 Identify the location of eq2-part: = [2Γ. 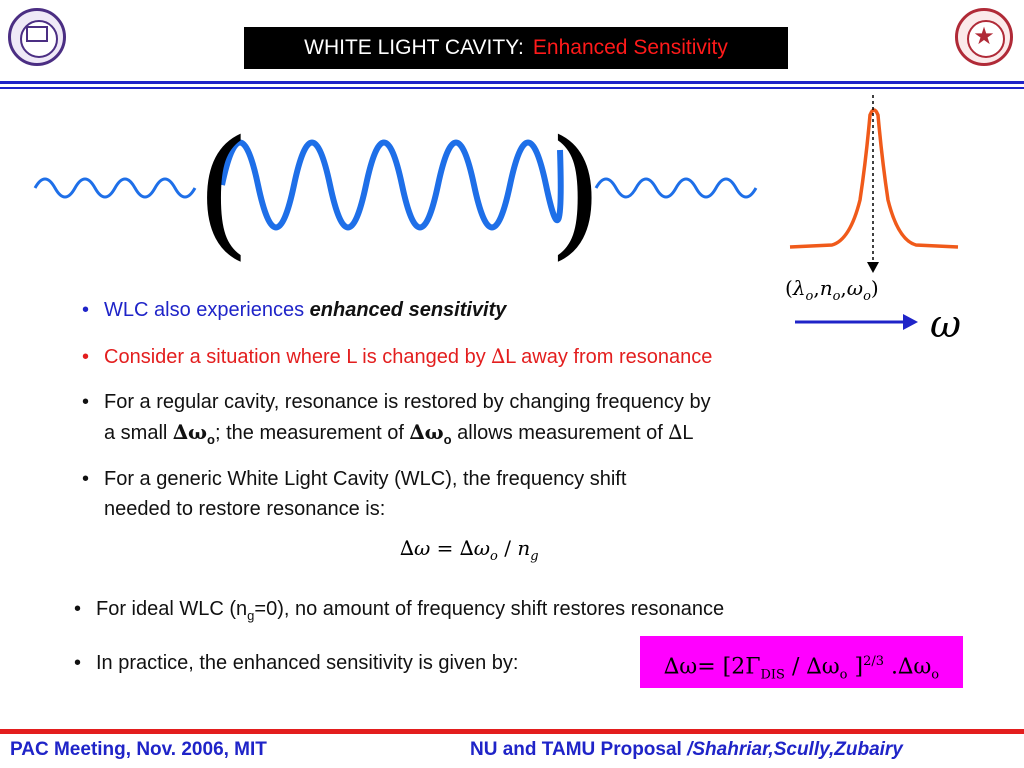
(729, 667).